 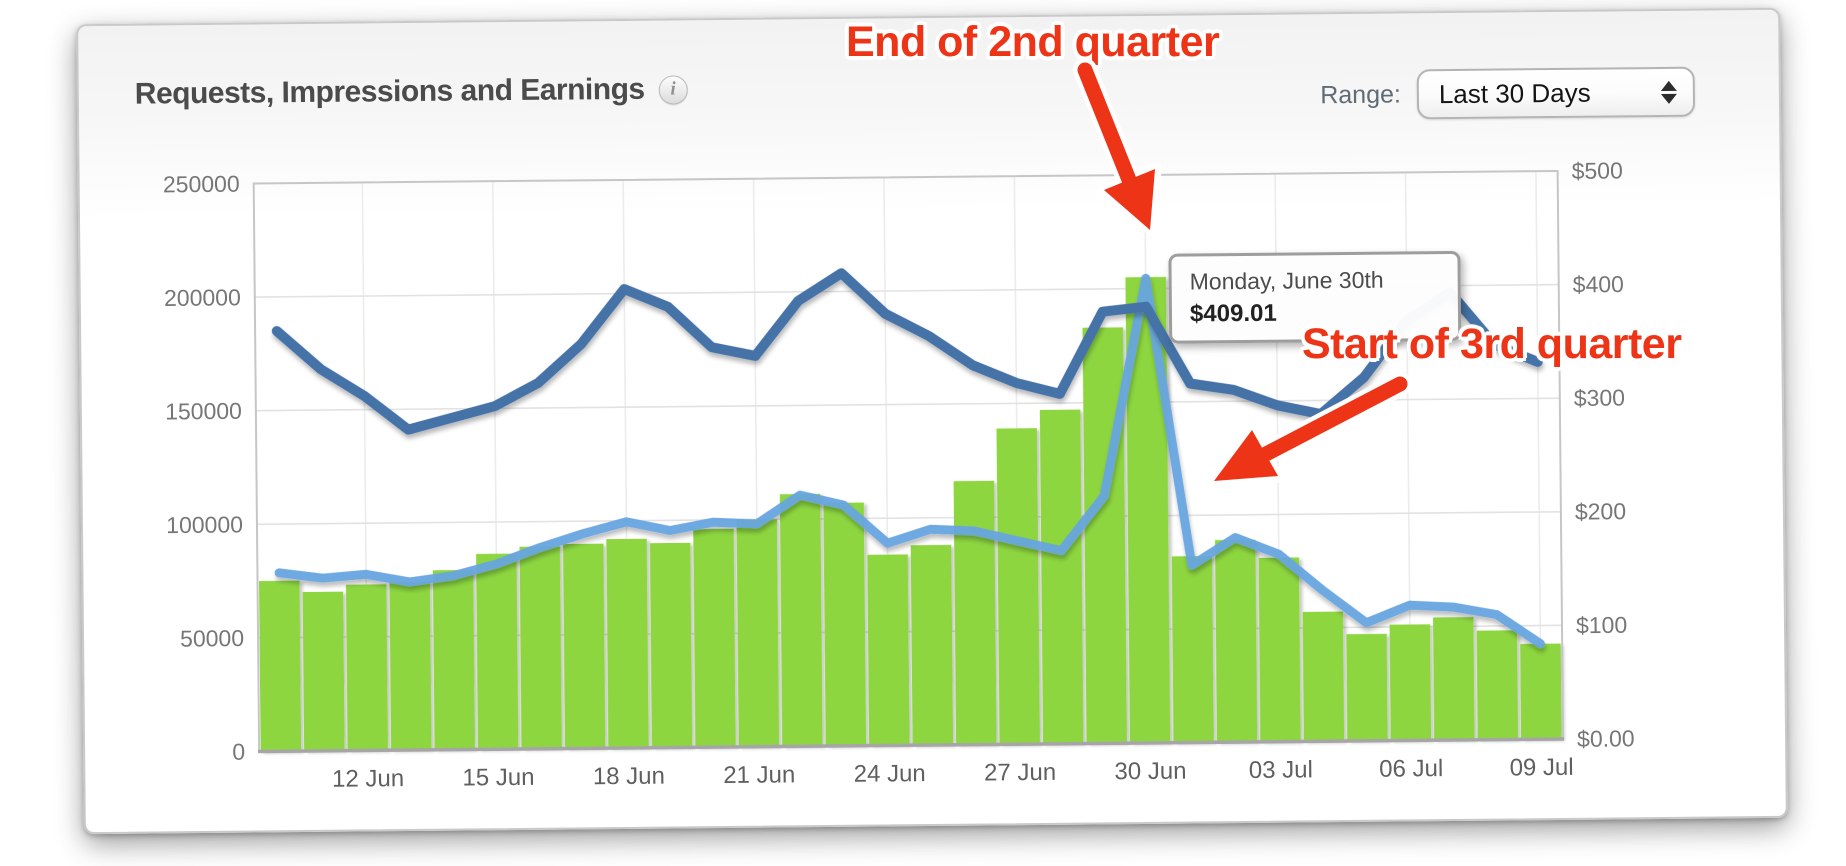 What do you see at coordinates (212, 638) in the screenshot?
I see `svg-text: 50000` at bounding box center [212, 638].